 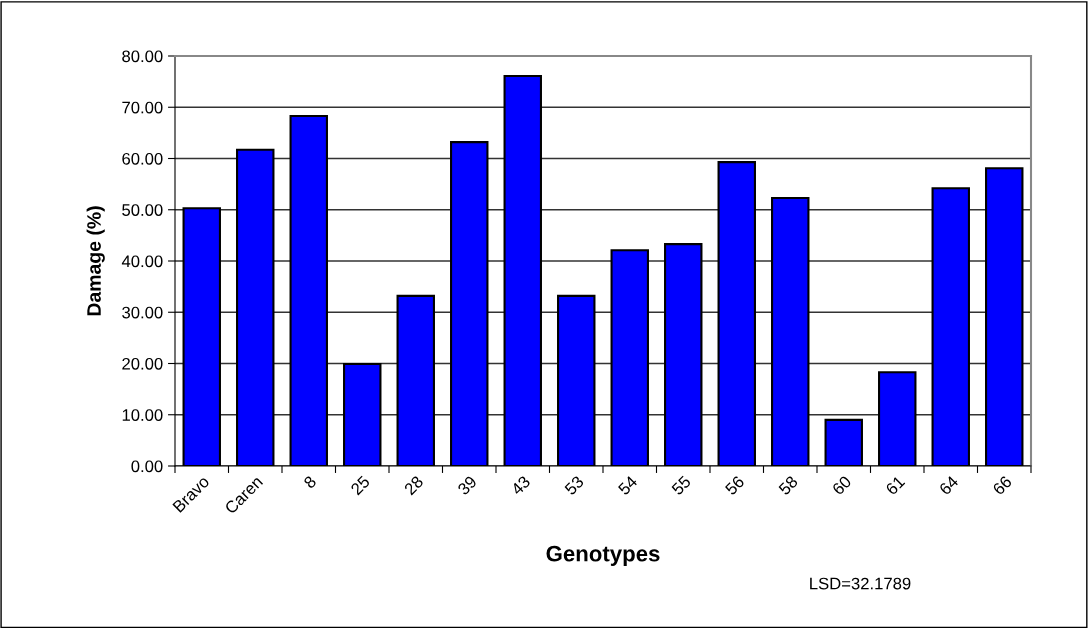 I want to click on x-tick-label: 55, so click(x=681, y=485).